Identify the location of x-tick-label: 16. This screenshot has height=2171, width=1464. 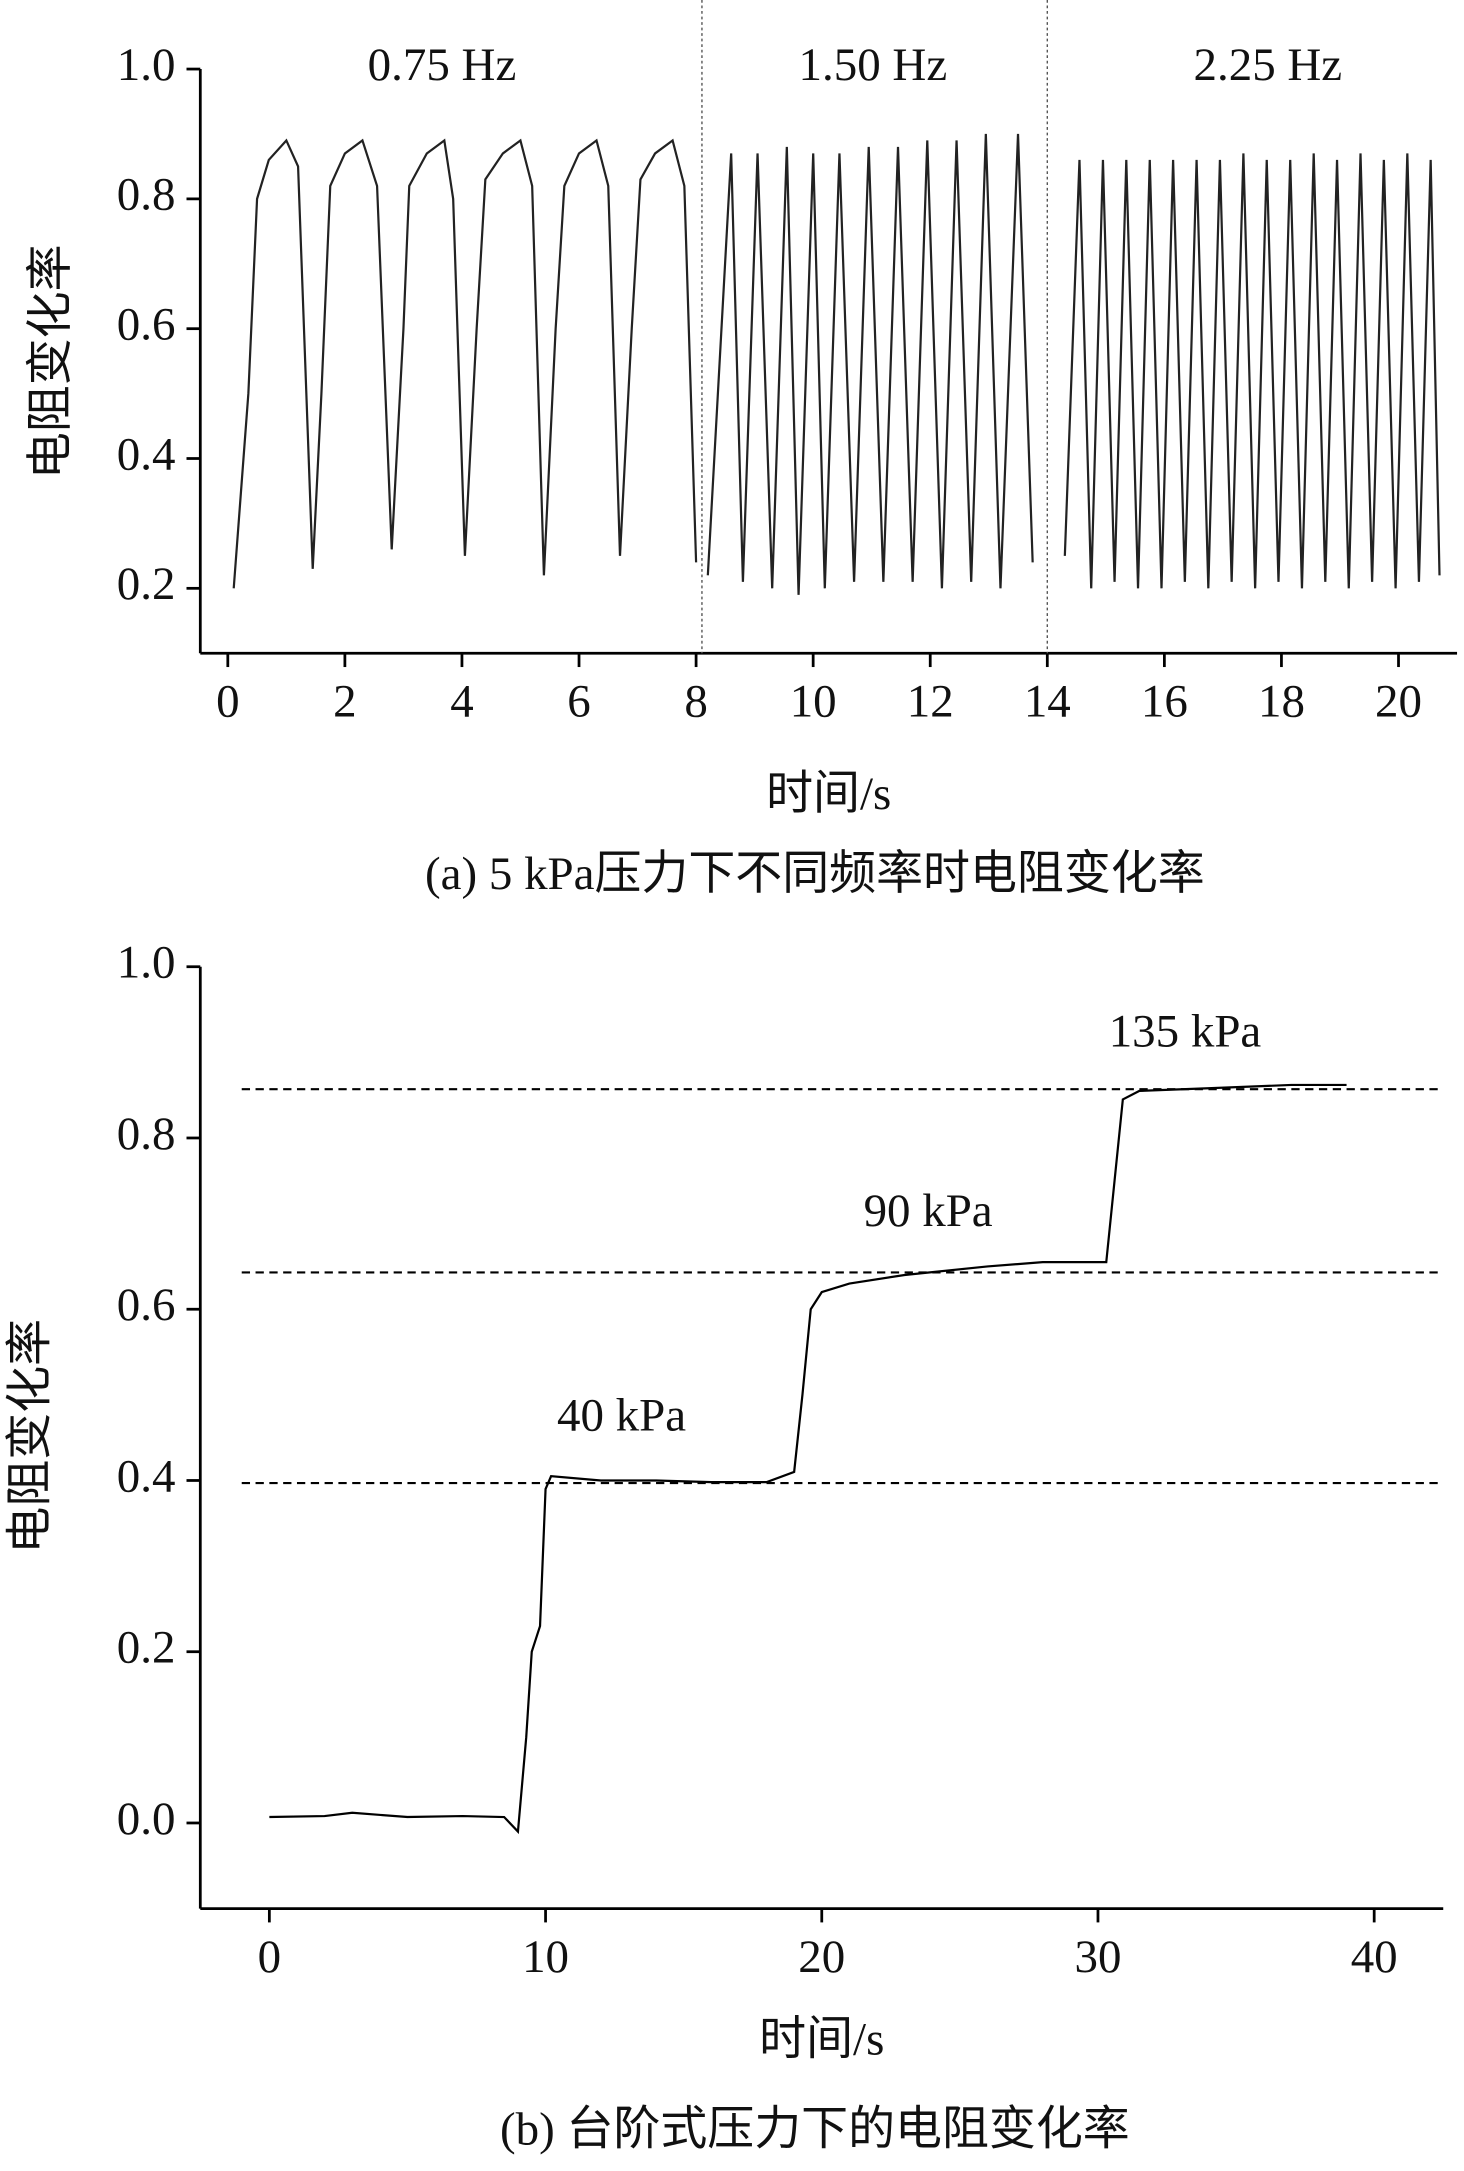
(1164, 701).